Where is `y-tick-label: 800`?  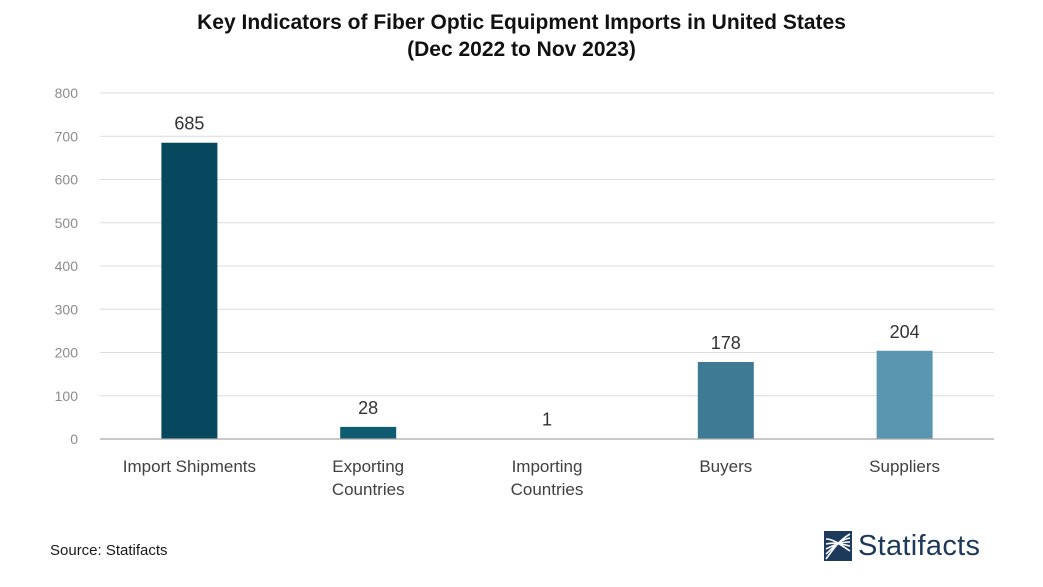 y-tick-label: 800 is located at coordinates (67, 93).